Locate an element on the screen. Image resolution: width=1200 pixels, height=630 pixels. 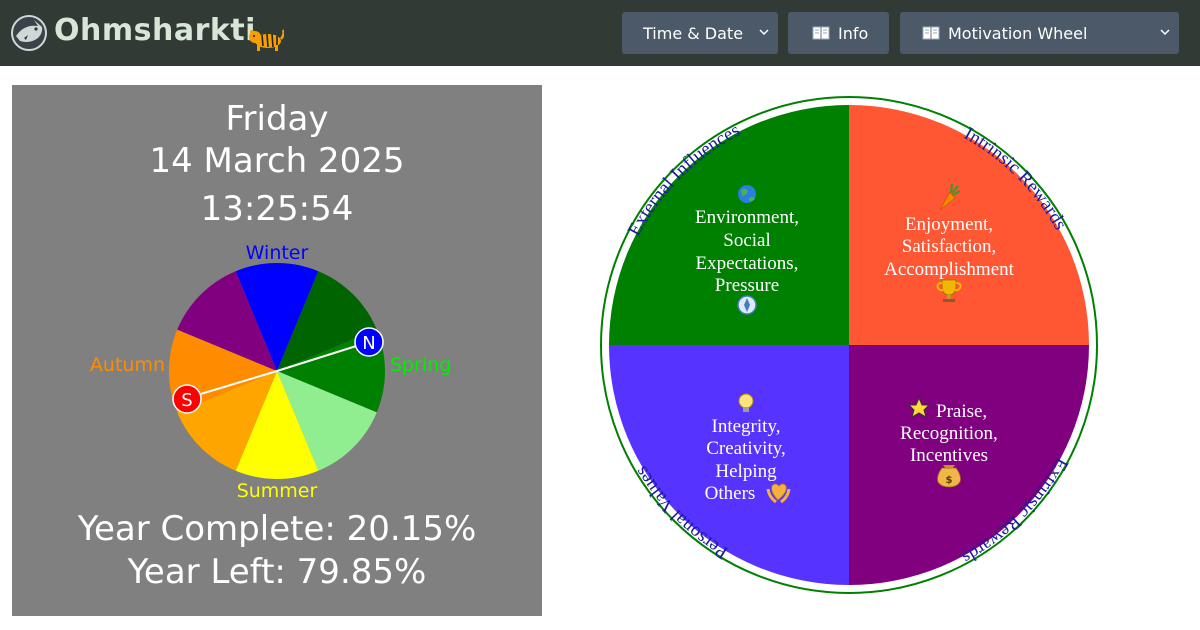
text-line: Integrity, is located at coordinates (746, 426).